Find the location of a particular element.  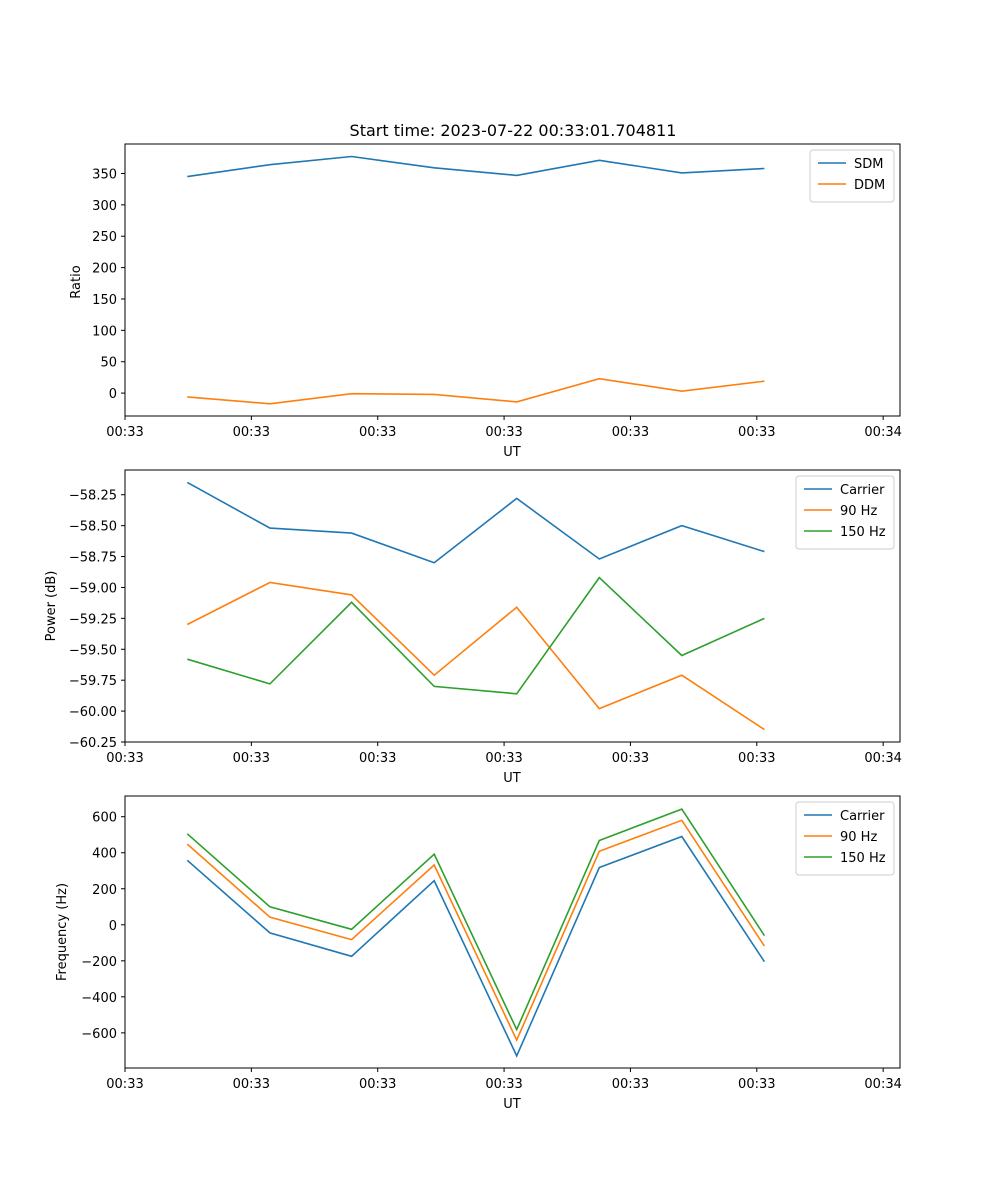

y-tick-label: −58.25 is located at coordinates (93, 496).